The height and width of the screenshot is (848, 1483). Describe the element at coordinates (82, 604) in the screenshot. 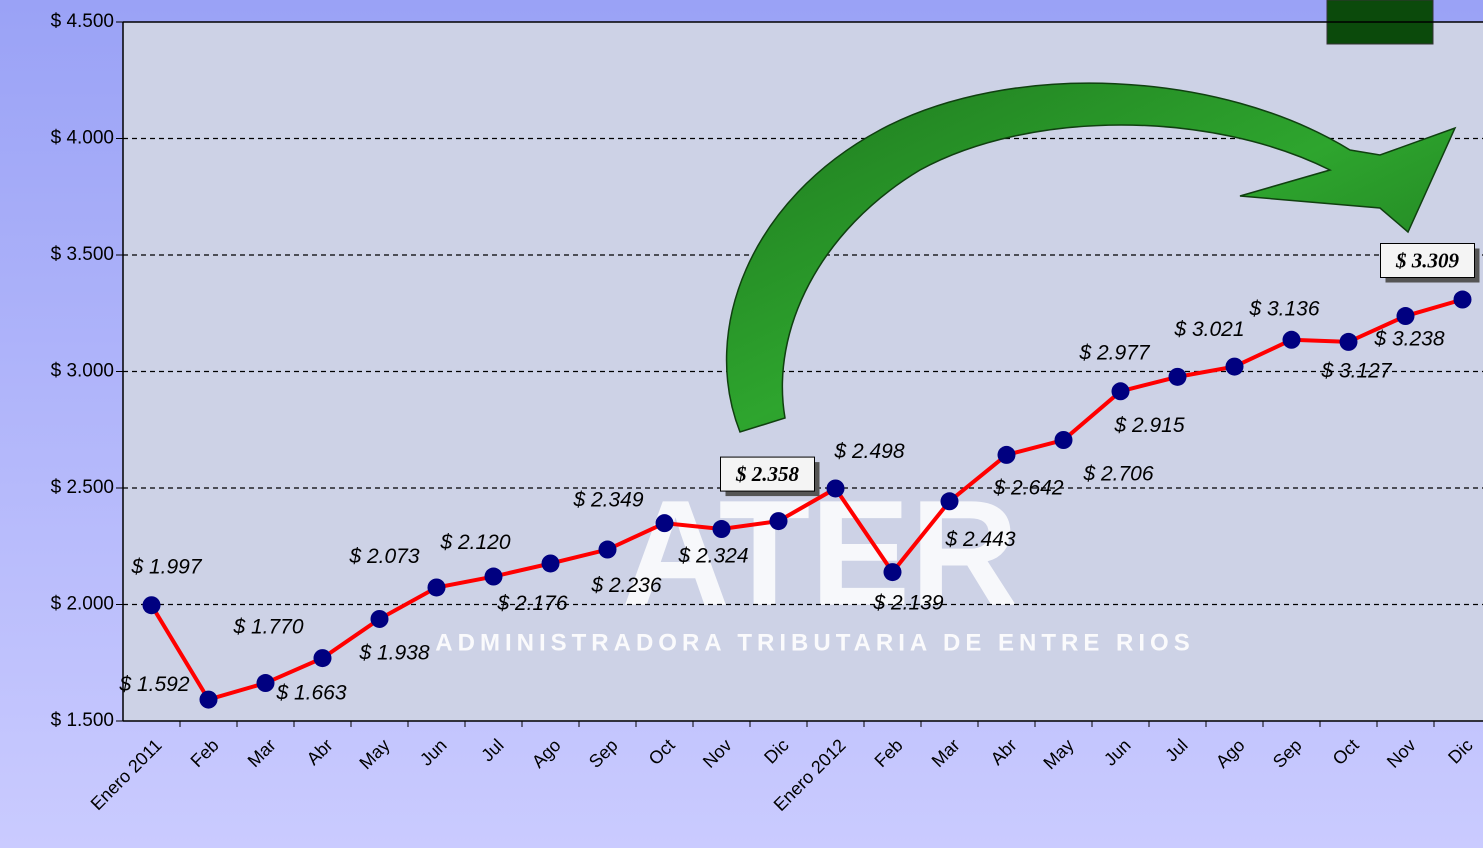

I see `y-tick-label: $ 2.000` at that location.